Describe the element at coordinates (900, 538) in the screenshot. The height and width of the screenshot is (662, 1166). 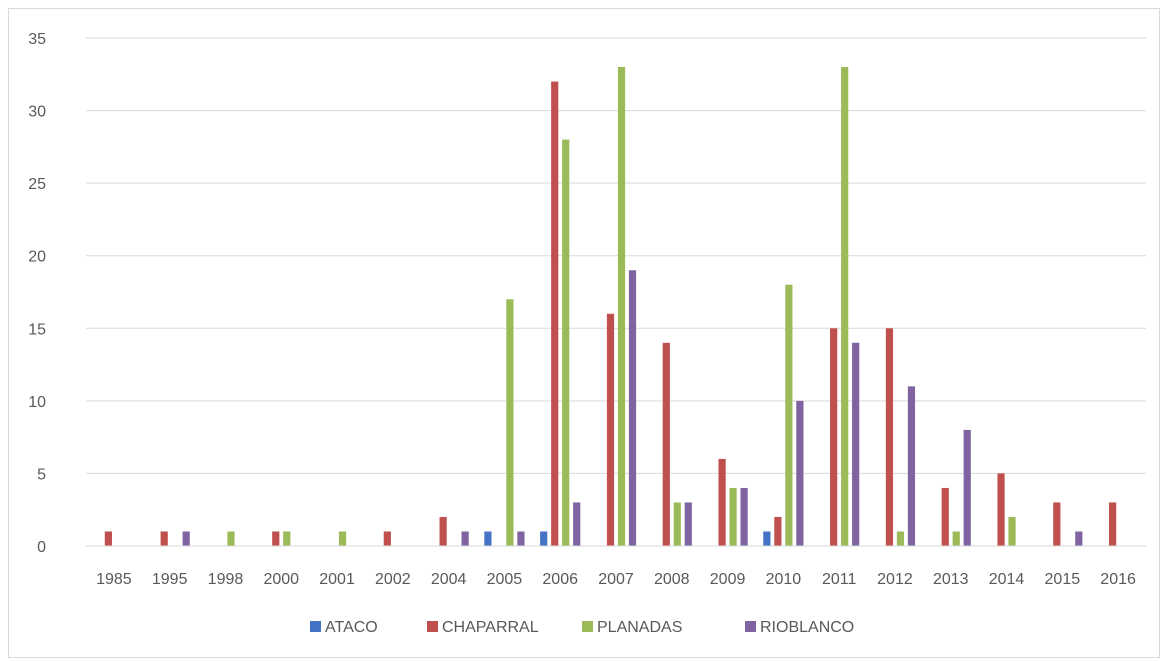
I see `bar-planadas-2012` at that location.